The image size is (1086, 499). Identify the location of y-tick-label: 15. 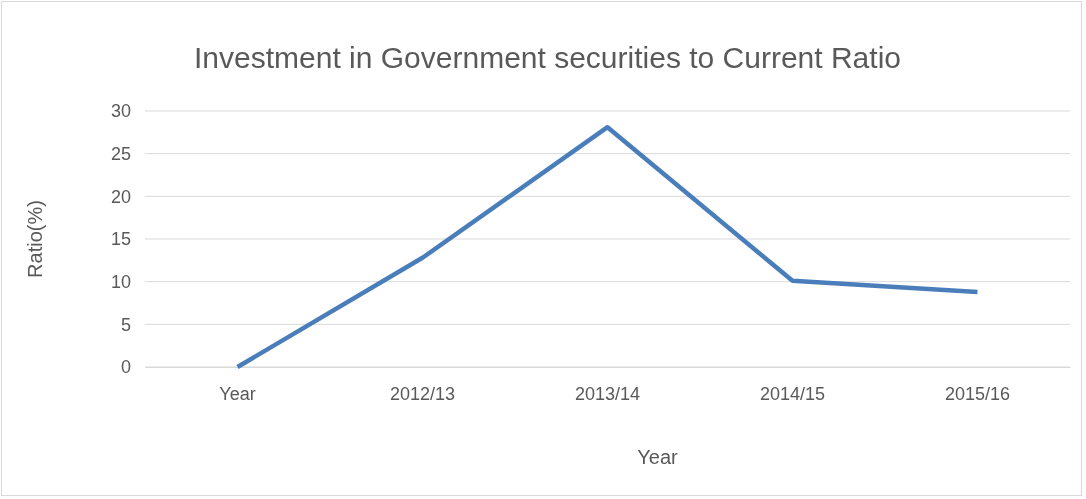
(120, 239).